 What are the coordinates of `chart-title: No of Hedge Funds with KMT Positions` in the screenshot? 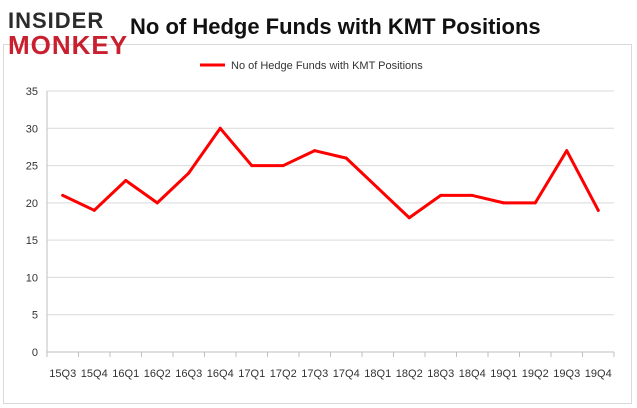 It's located at (335, 26).